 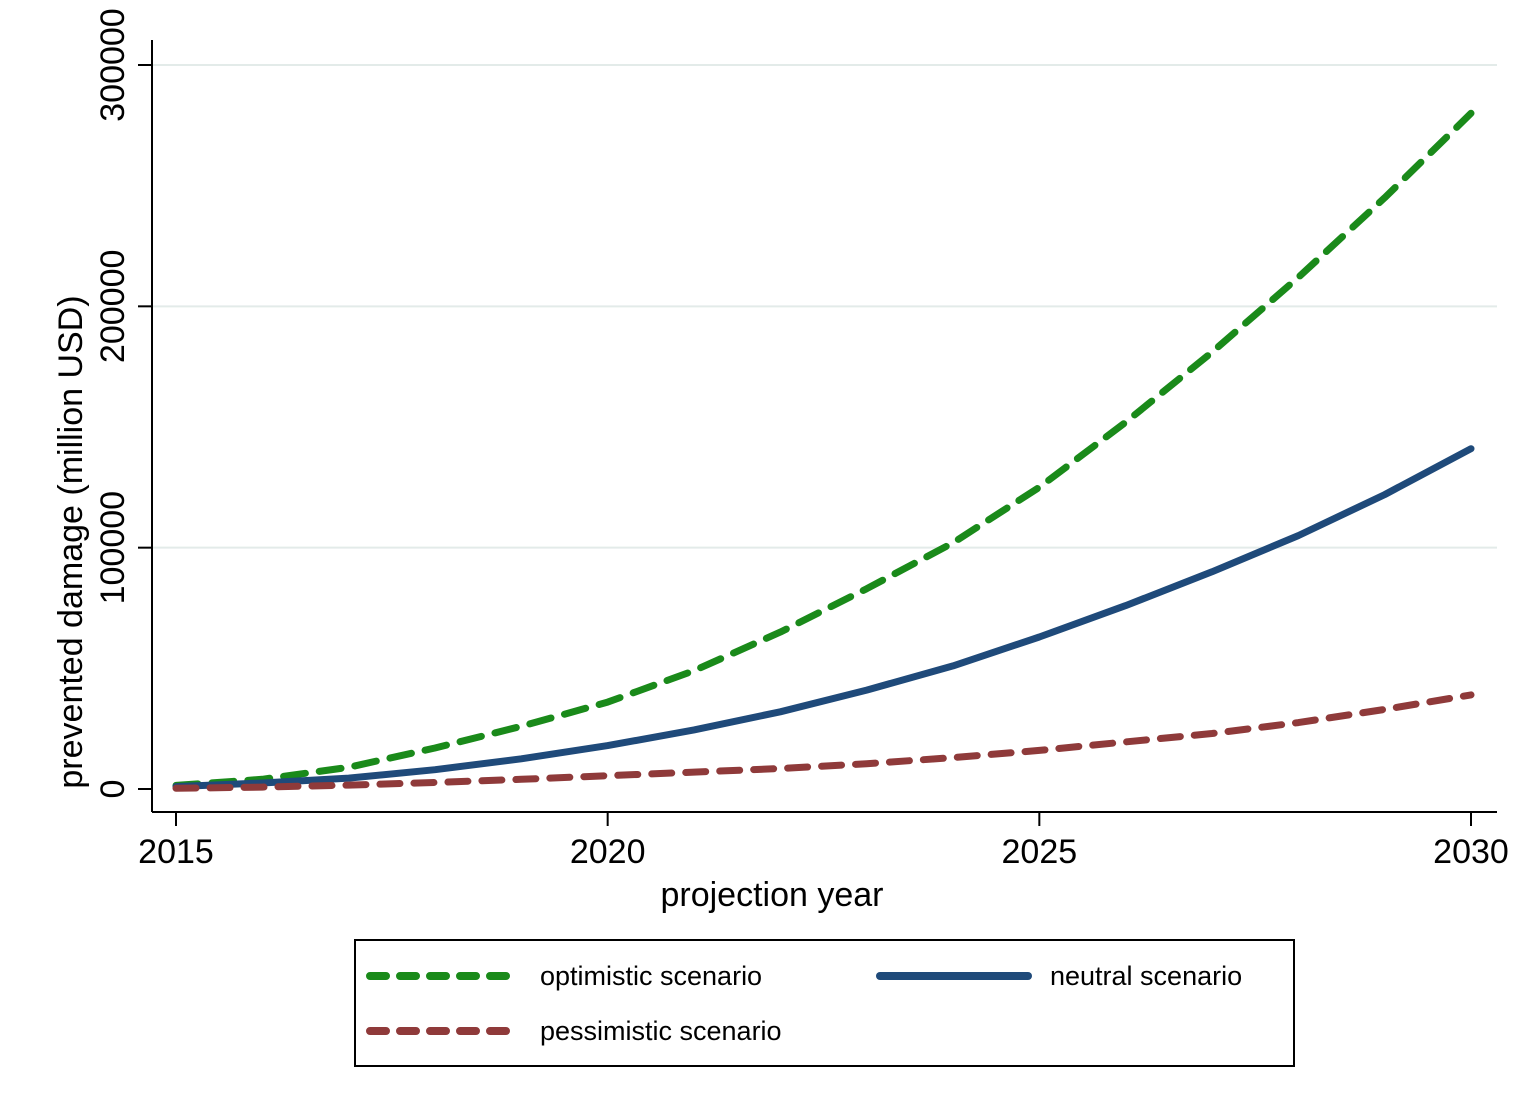 What do you see at coordinates (823, 741) in the screenshot?
I see `series-line-pessimistic` at bounding box center [823, 741].